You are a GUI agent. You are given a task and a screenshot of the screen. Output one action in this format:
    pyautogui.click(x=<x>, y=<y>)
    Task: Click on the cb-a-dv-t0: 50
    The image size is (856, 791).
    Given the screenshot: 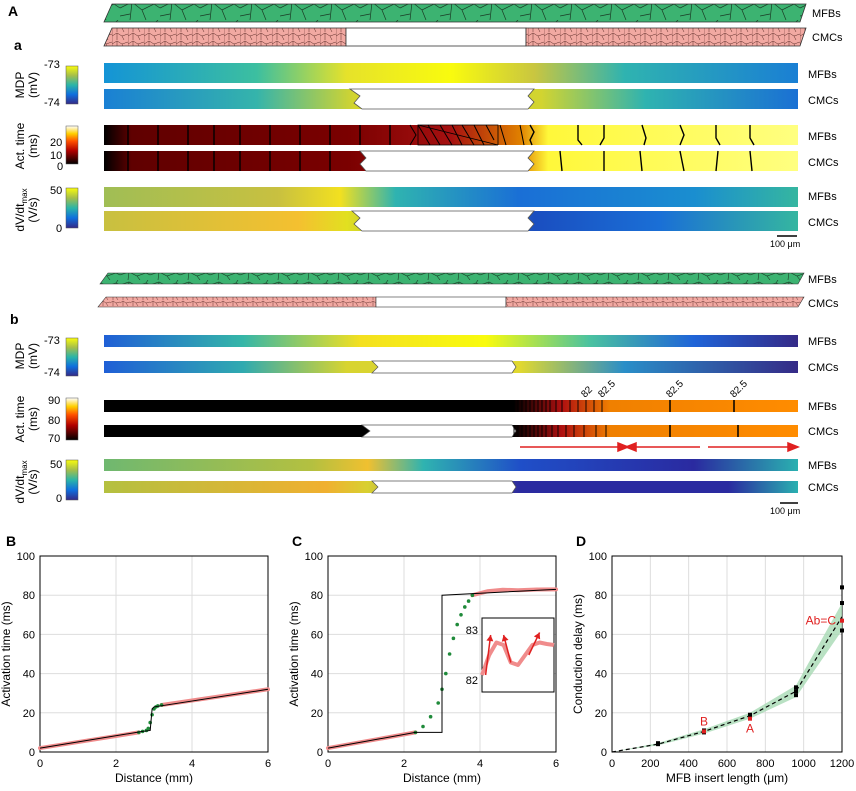 What is the action you would take?
    pyautogui.click(x=56, y=191)
    